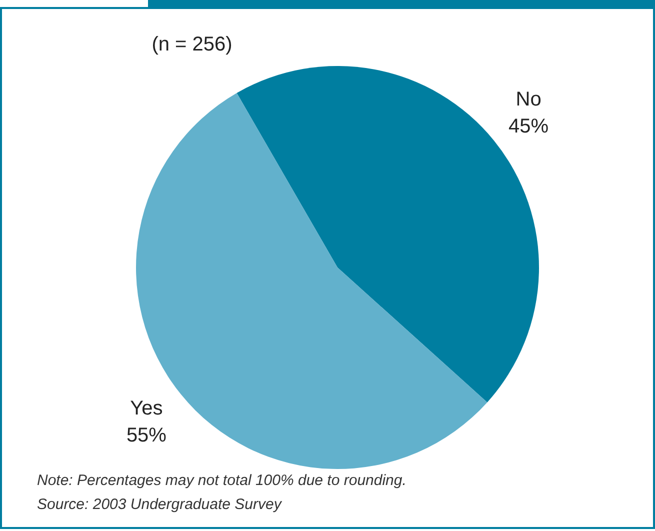 The width and height of the screenshot is (655, 531). I want to click on data-label: 55%, so click(146, 435).